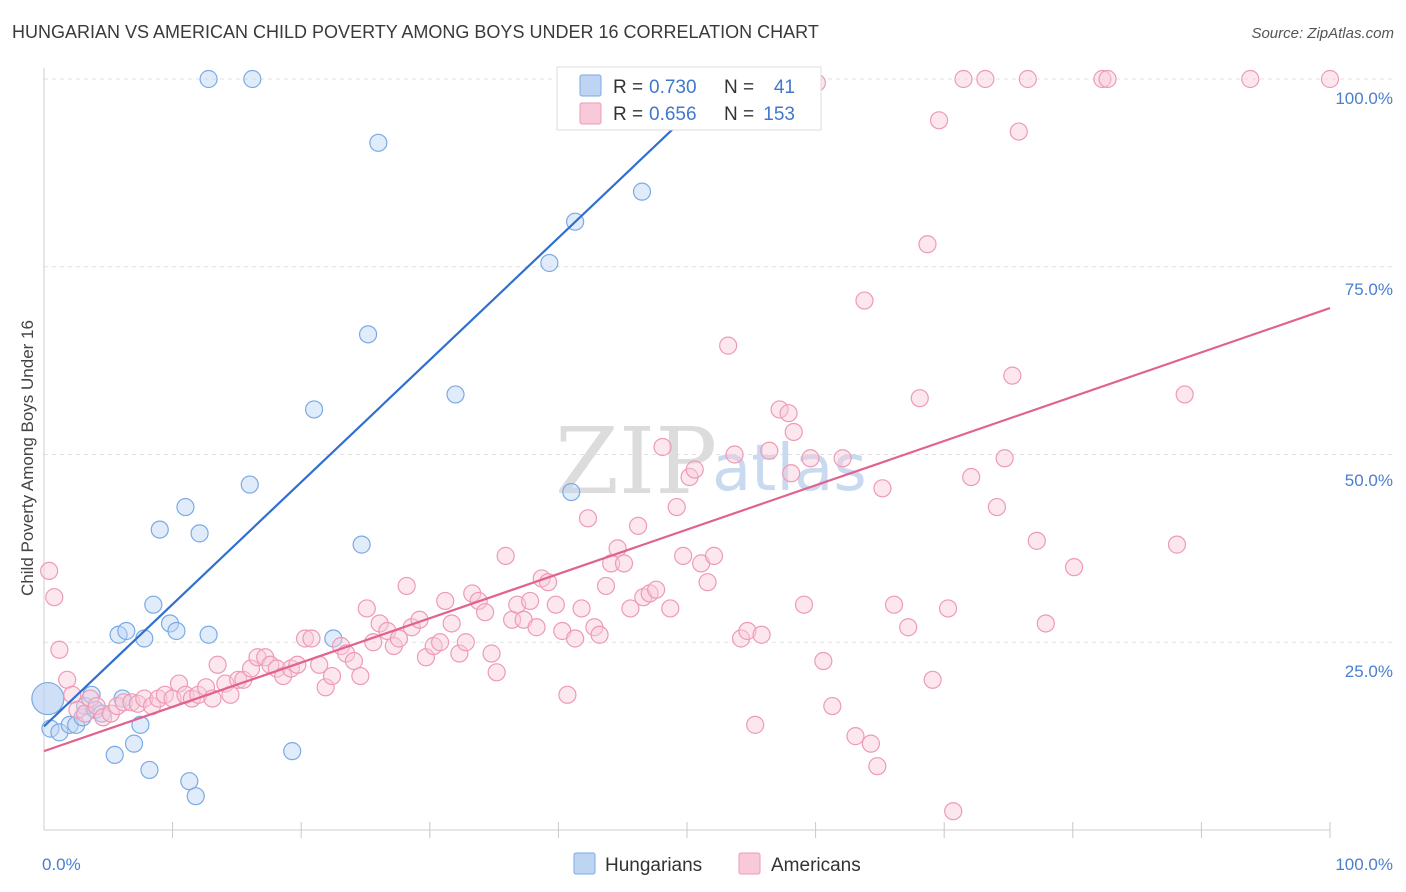  I want to click on legend-swatch-americans, so click(590, 113).